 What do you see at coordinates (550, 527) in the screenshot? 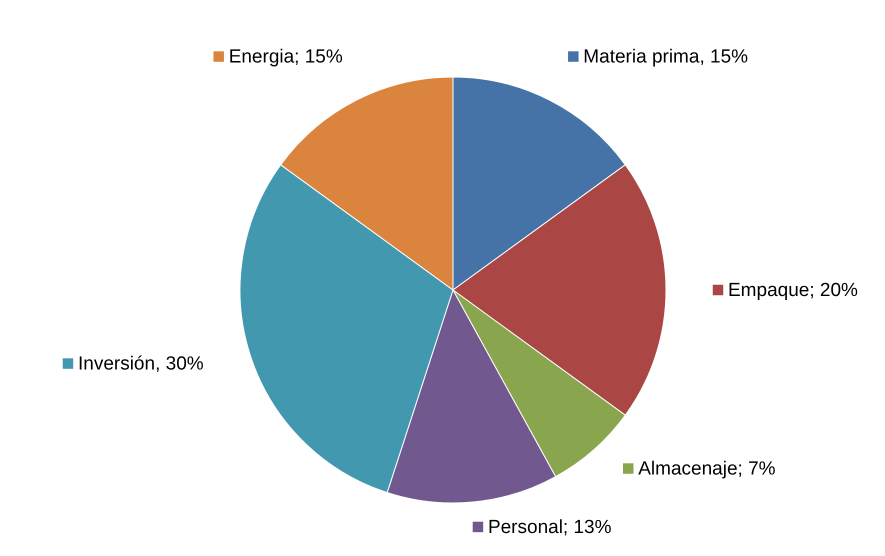
I see `legend-label: Personal; 13%` at bounding box center [550, 527].